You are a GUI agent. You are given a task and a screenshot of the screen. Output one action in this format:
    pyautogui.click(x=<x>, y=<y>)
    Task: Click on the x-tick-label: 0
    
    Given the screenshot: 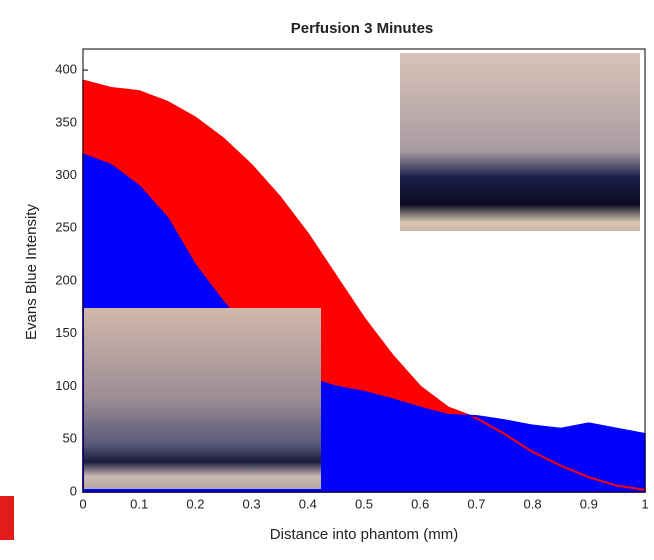 What is the action you would take?
    pyautogui.click(x=82, y=503)
    